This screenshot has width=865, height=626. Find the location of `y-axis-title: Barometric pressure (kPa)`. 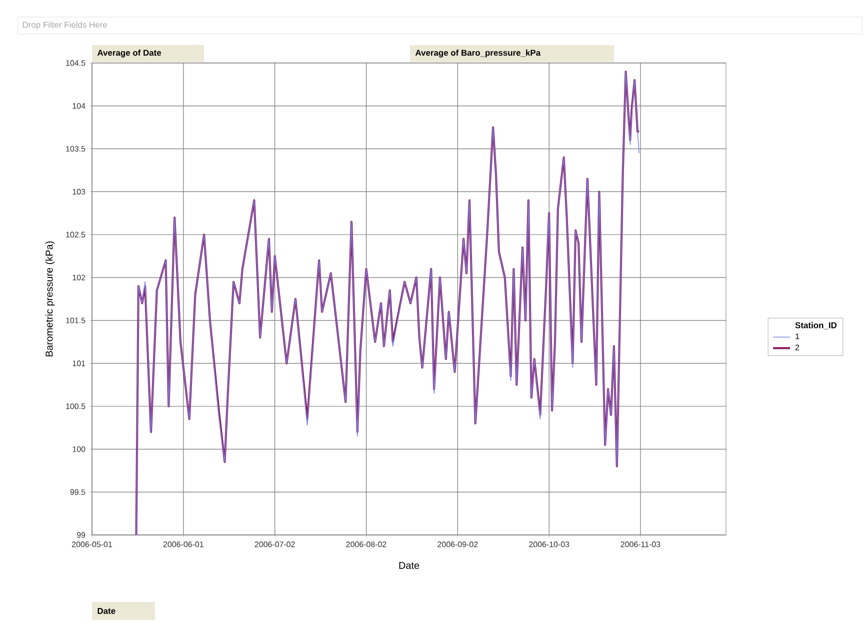

y-axis-title: Barometric pressure (kPa) is located at coordinates (50, 298).